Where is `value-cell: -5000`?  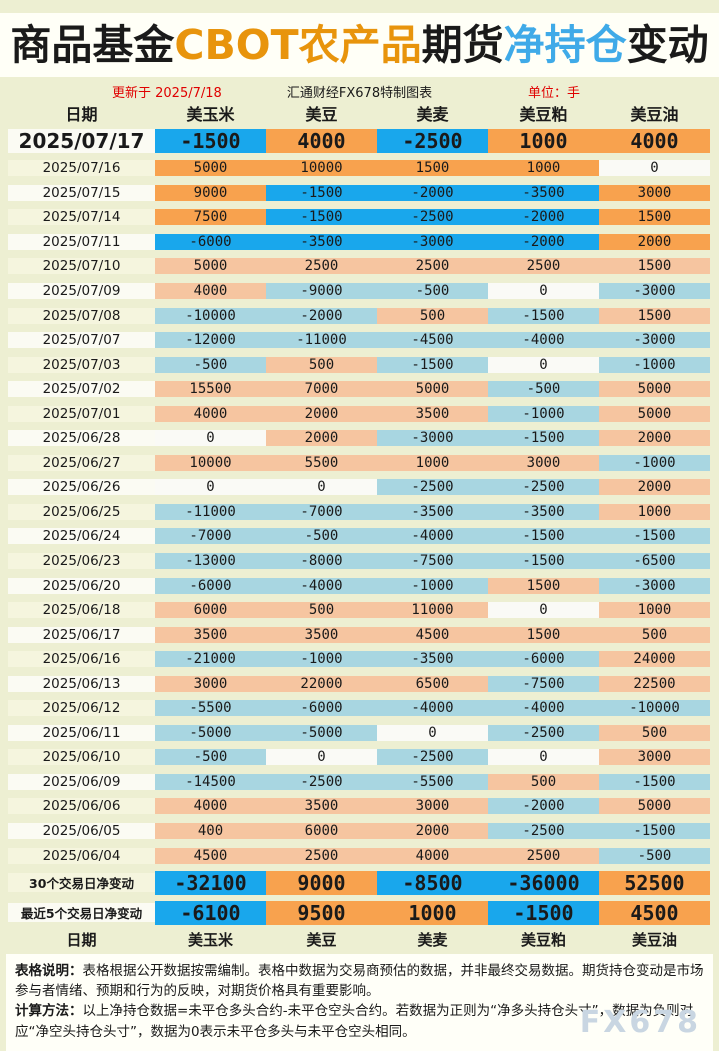
value-cell: -5000 is located at coordinates (321, 732).